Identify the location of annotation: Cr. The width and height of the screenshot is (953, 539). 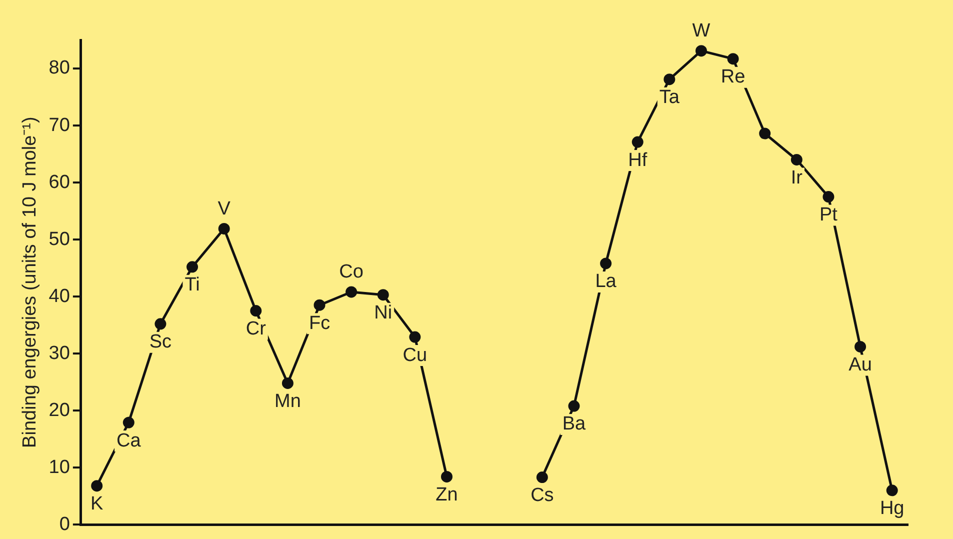
(256, 329).